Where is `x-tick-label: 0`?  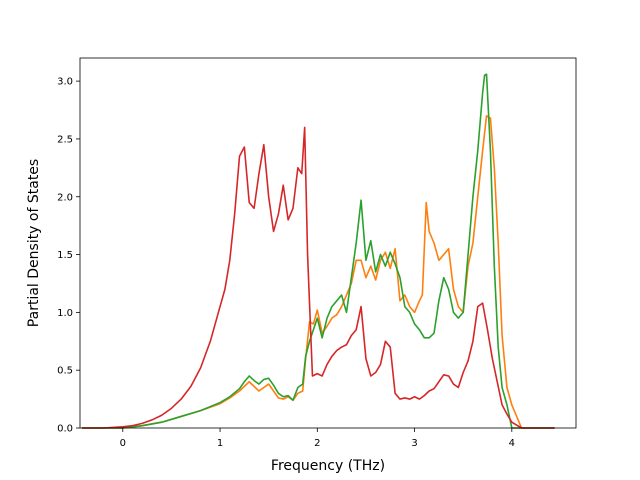 x-tick-label: 0 is located at coordinates (123, 443).